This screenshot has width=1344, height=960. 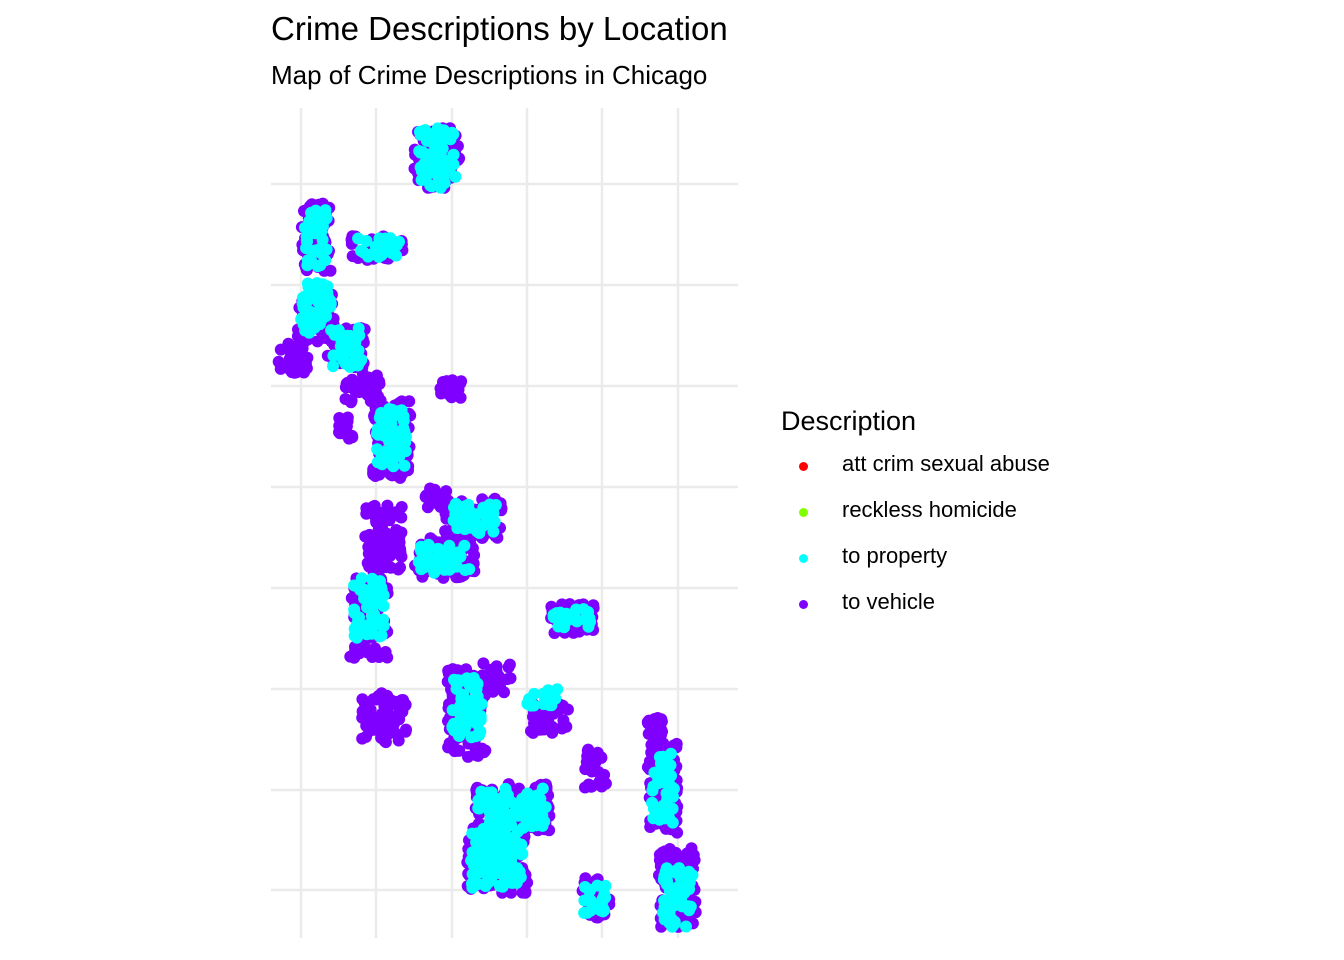 What do you see at coordinates (489, 75) in the screenshot?
I see `chart-subtitle: Map of Crime Descriptions in Chicago` at bounding box center [489, 75].